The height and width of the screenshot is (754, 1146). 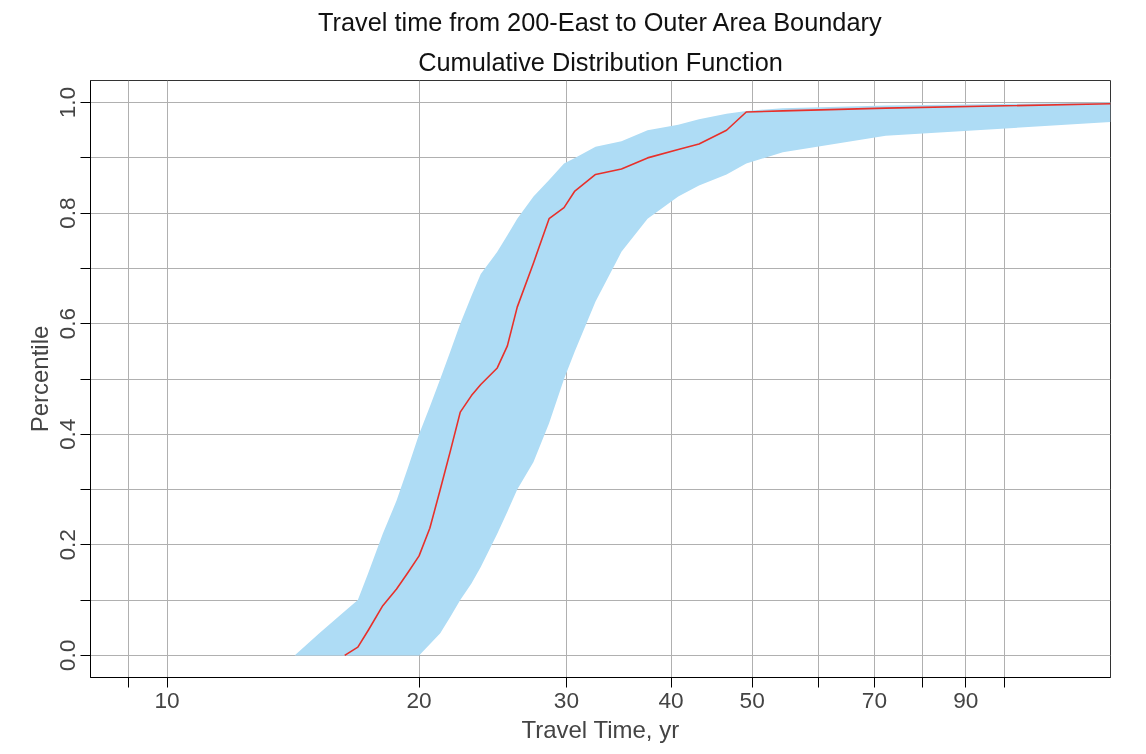 What do you see at coordinates (167, 699) in the screenshot?
I see `x-tick-label: 10` at bounding box center [167, 699].